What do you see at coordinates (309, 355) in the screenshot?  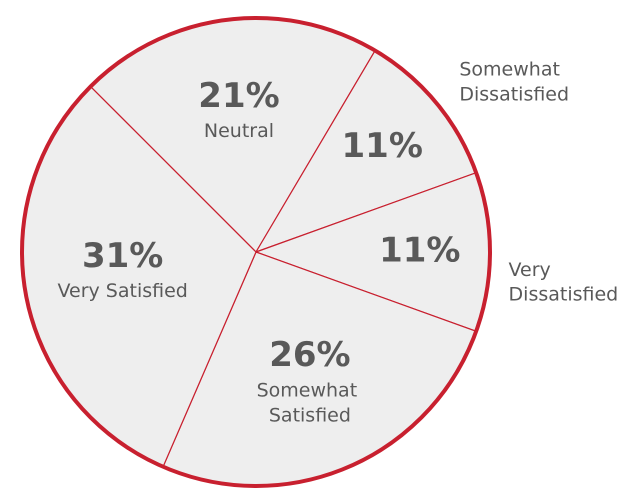 I see `value-label: 26%` at bounding box center [309, 355].